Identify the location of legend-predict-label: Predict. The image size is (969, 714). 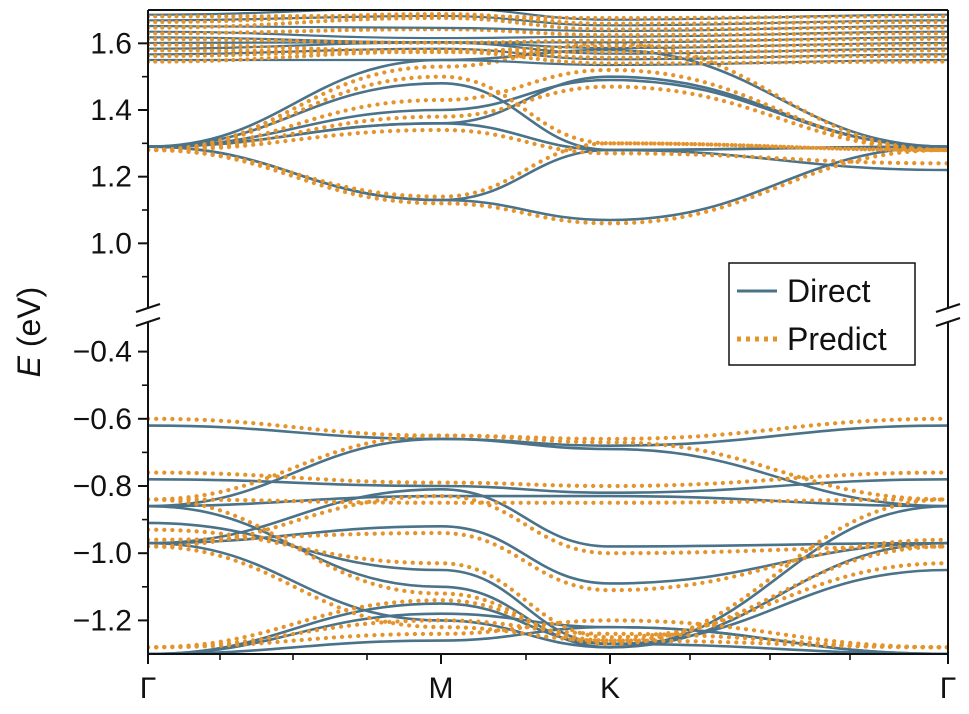
(837, 339).